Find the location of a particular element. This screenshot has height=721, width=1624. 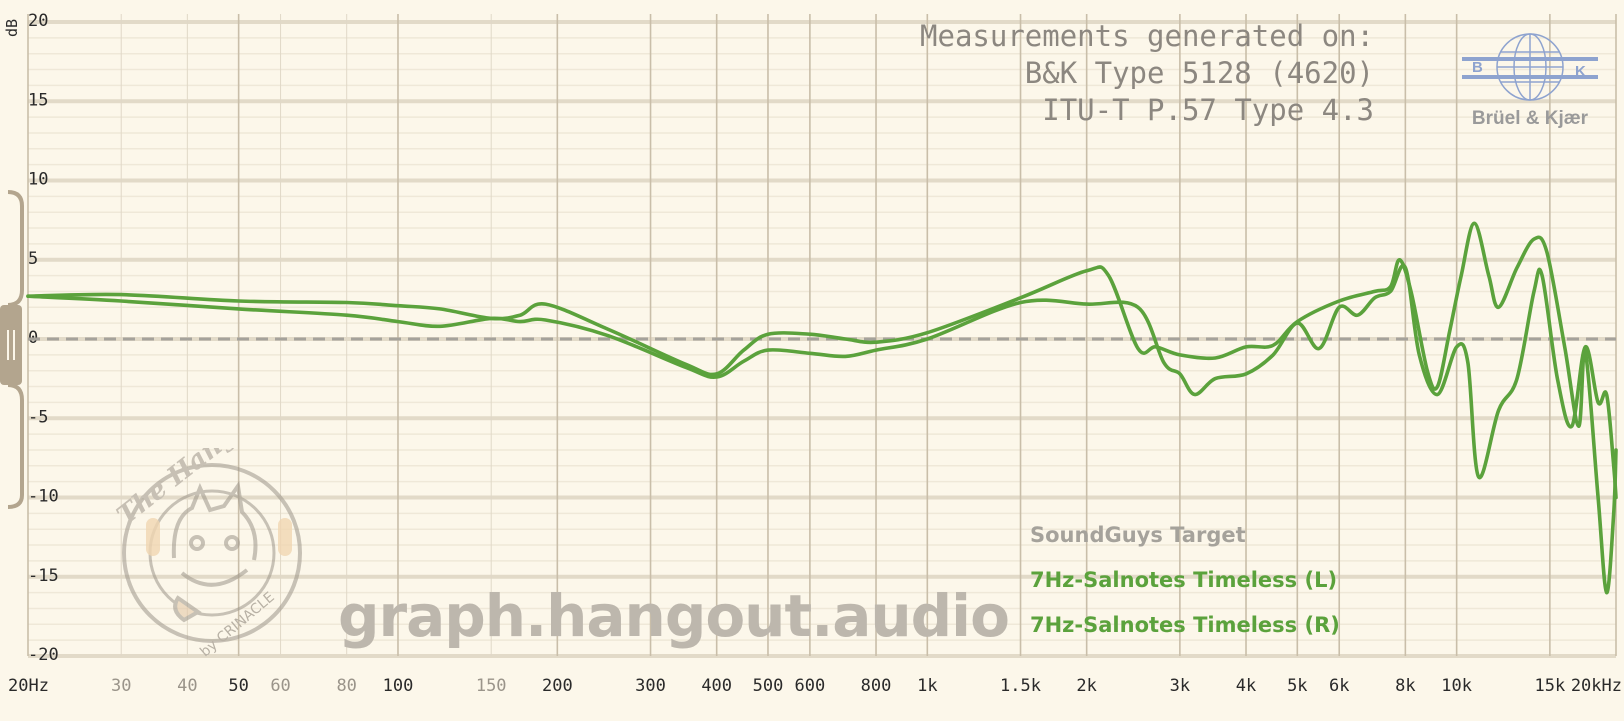

y-tick-label: 10 is located at coordinates (38, 180).